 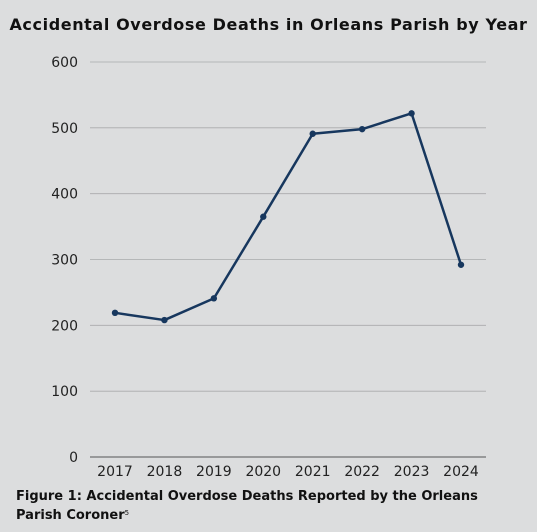 What do you see at coordinates (73, 458) in the screenshot?
I see `y-tick-label: 0` at bounding box center [73, 458].